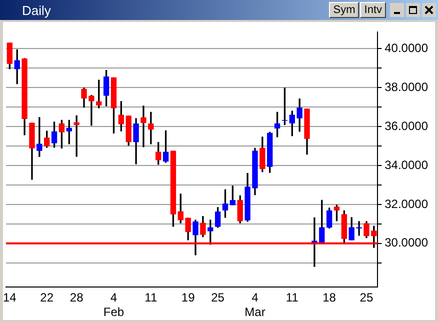  I want to click on x-tick-label: 28, so click(77, 297).